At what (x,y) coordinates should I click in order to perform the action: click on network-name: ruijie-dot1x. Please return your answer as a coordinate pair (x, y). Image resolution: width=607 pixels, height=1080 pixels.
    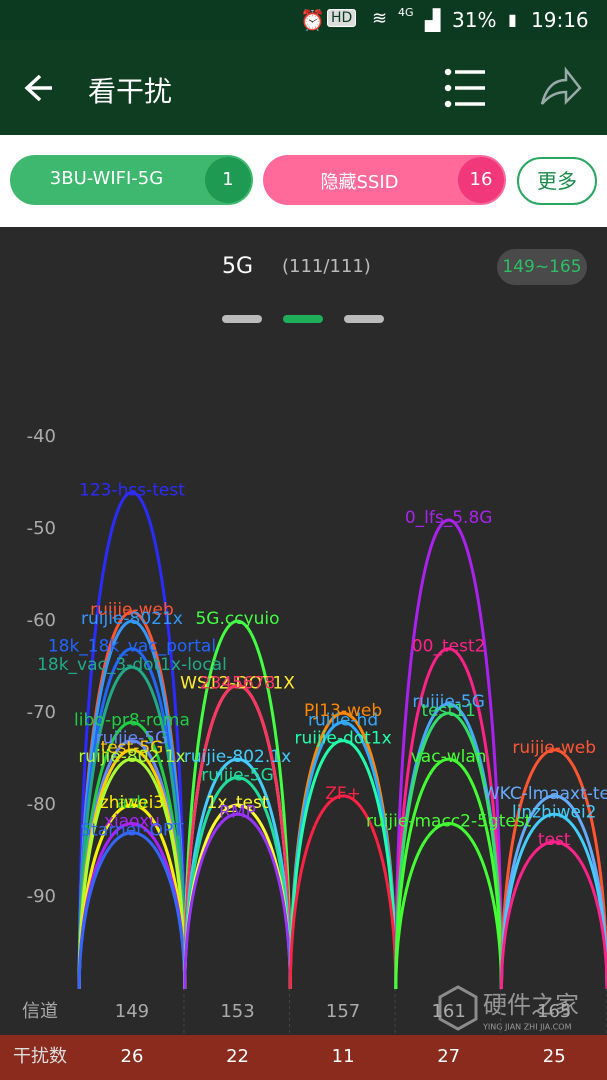
    Looking at the image, I should click on (342, 739).